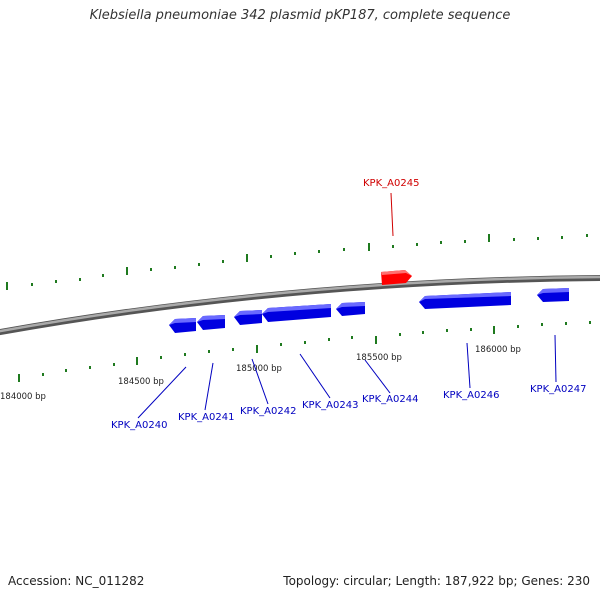 This screenshot has width=600, height=600. I want to click on gene-label-kpk-a0246: KPK_A0246, so click(471, 395).